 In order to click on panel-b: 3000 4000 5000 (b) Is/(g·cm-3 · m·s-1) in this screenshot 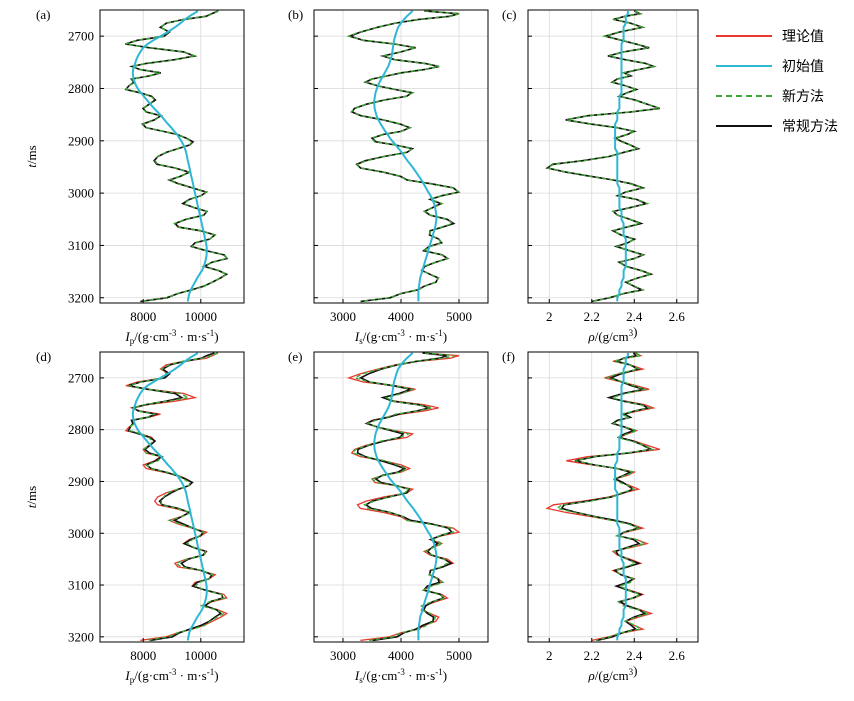, I will do `click(388, 176)`.